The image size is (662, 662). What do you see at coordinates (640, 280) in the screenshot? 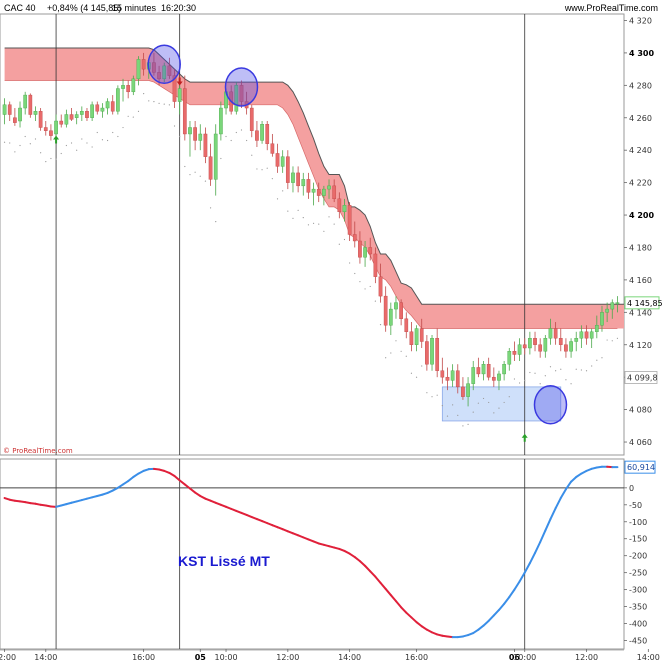
I see `price-tick-label: 4 160` at bounding box center [640, 280].